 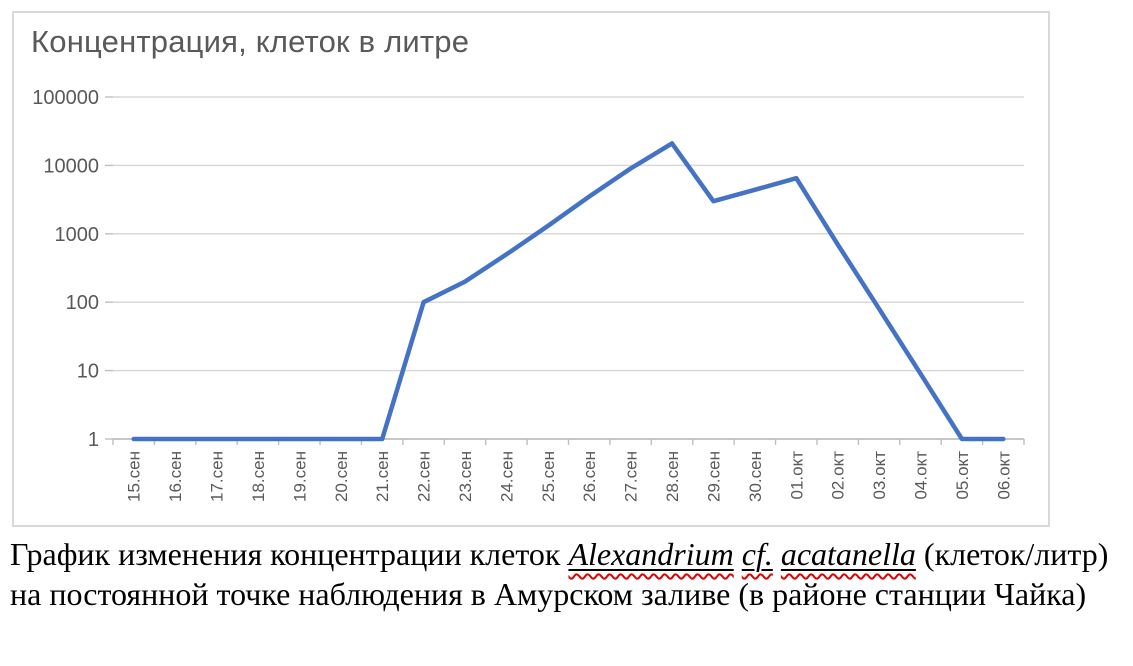 What do you see at coordinates (465, 476) in the screenshot?
I see `x-tick-label: 23.сен` at bounding box center [465, 476].